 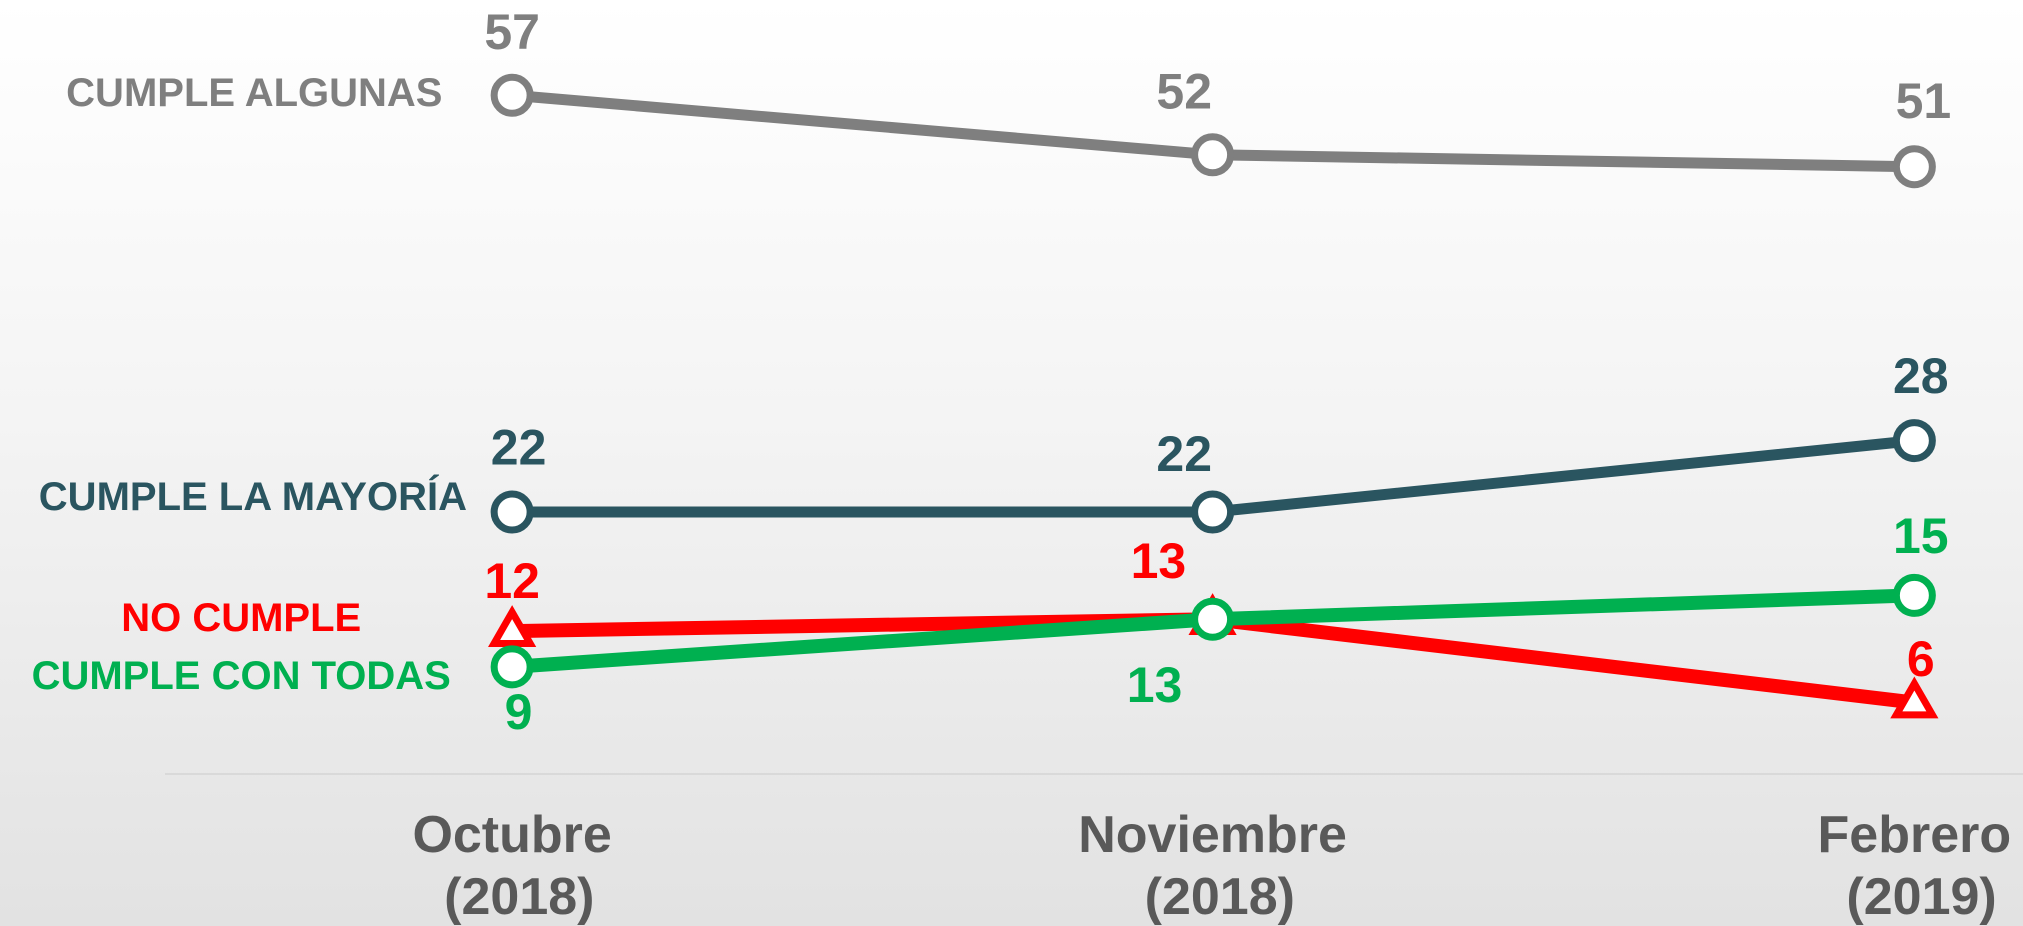 What do you see at coordinates (511, 866) in the screenshot?
I see `x-tick-label: Octubre (2018)` at bounding box center [511, 866].